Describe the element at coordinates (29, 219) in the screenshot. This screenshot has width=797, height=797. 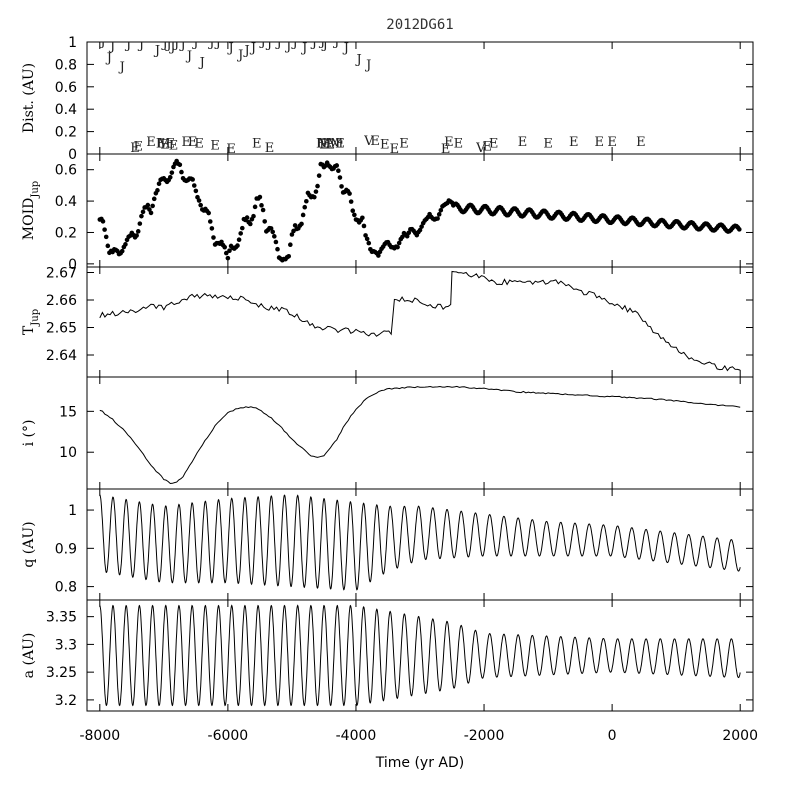
I see `y-axis-label-text: MOID` at that location.